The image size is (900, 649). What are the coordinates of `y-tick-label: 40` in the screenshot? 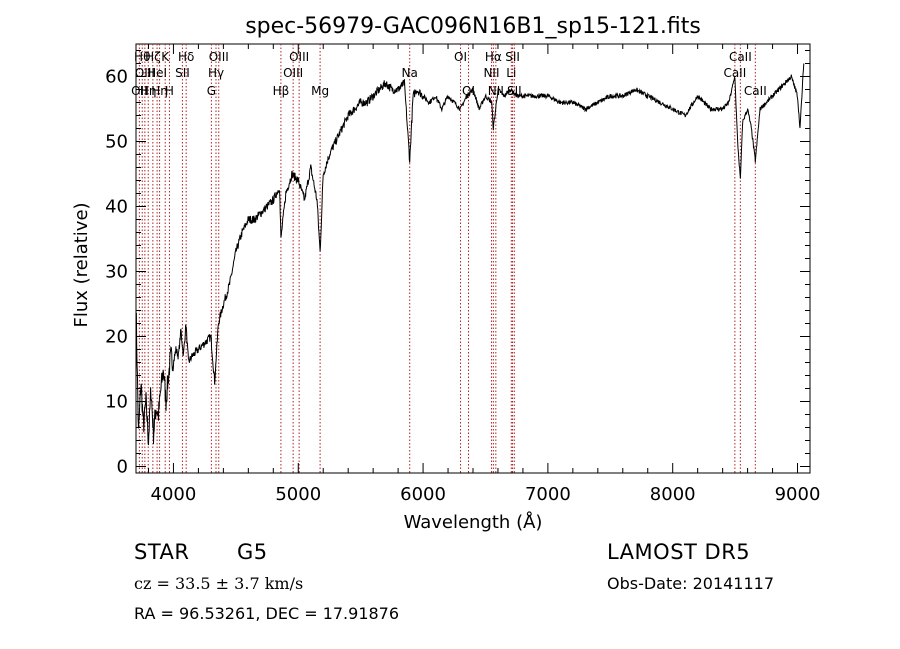 It's located at (116, 207).